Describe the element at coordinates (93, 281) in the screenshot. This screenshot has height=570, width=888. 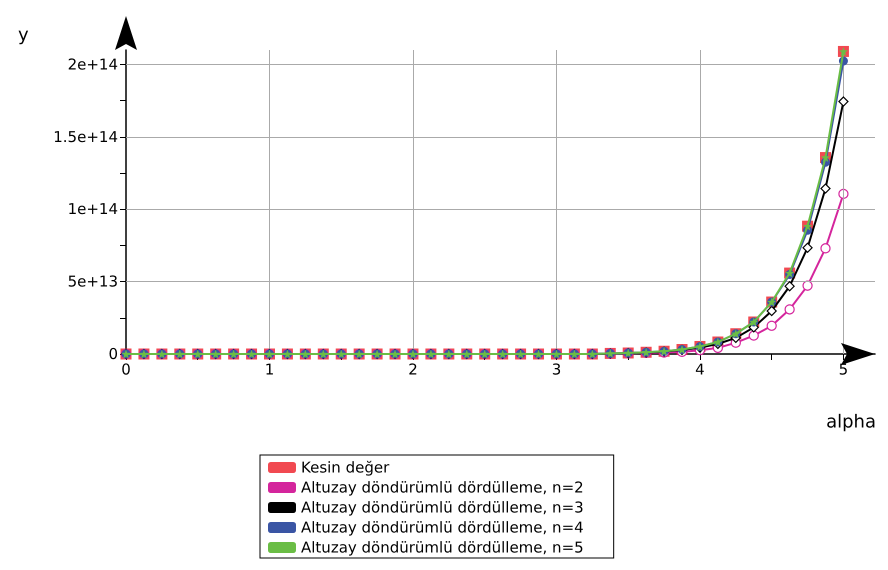
I see `y-tick-label: 5e+13` at that location.